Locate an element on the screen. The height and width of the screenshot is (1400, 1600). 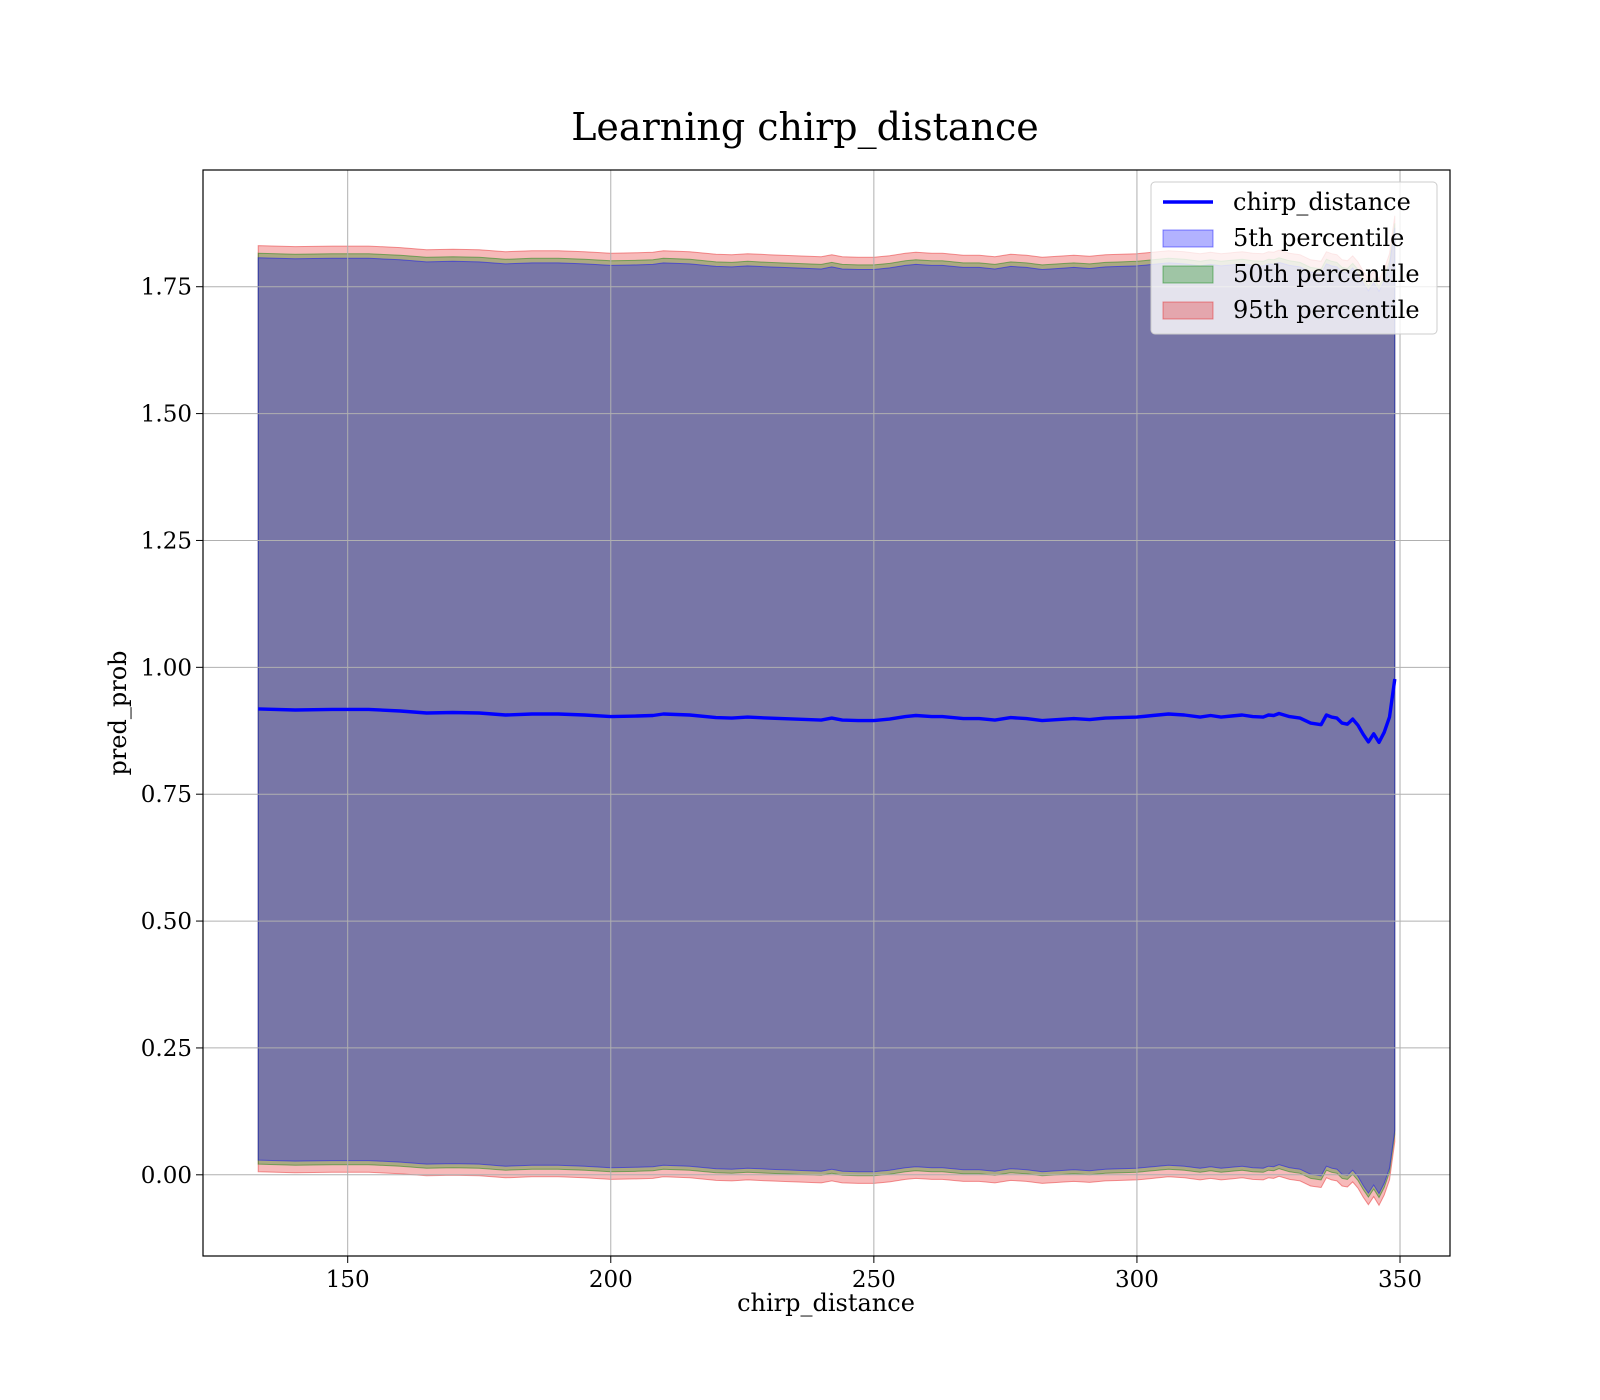
legend-label-chirp_distance: chirp_distance is located at coordinates (1322, 202).